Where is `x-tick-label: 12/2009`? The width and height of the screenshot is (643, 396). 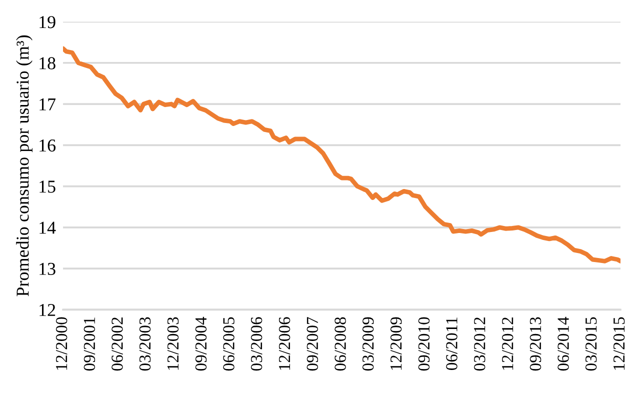
x-tick-label: 12/2009 is located at coordinates (396, 343).